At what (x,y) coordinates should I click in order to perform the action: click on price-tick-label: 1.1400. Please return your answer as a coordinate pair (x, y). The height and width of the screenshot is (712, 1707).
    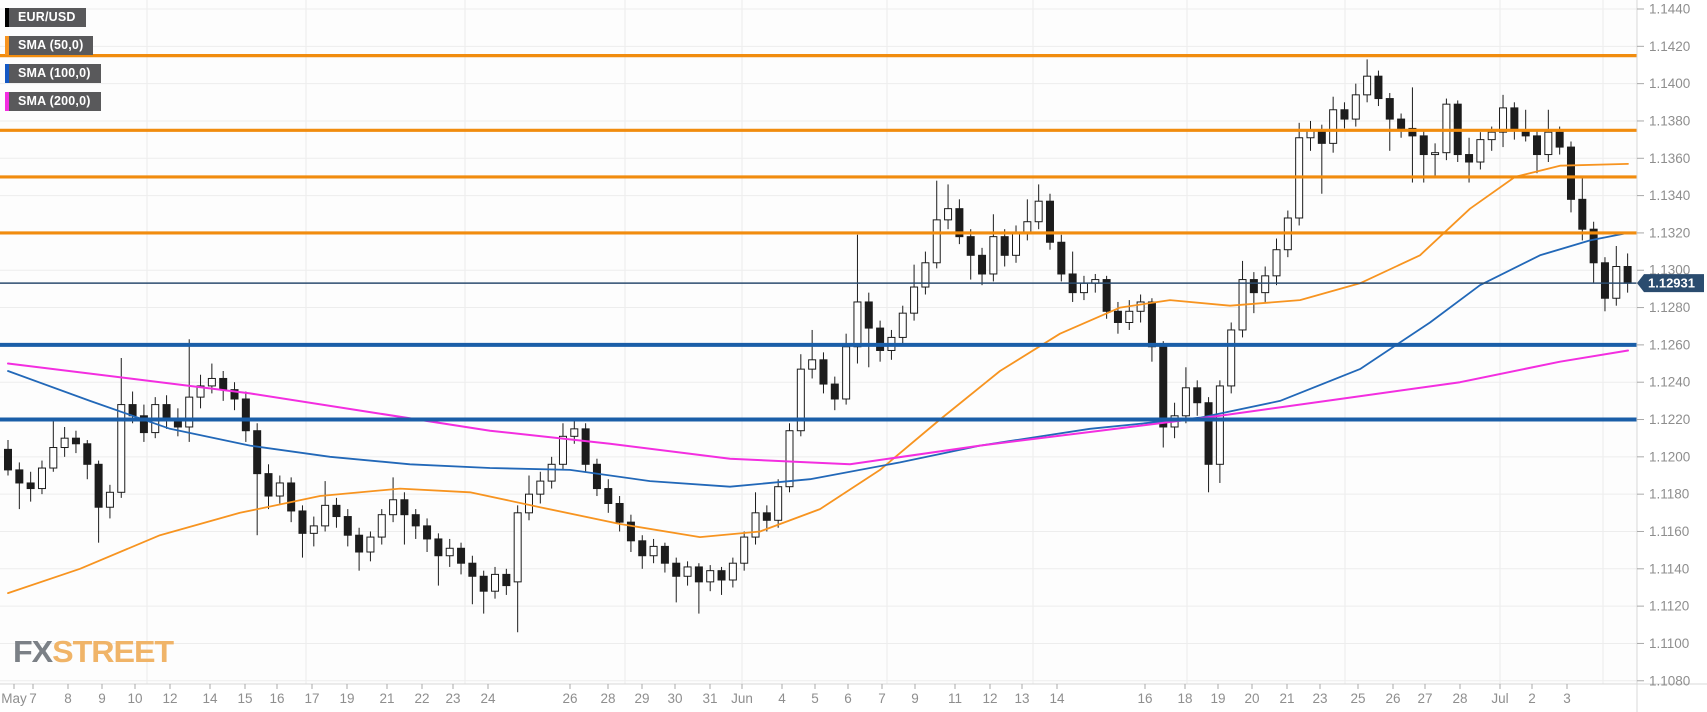
    Looking at the image, I should click on (1669, 83).